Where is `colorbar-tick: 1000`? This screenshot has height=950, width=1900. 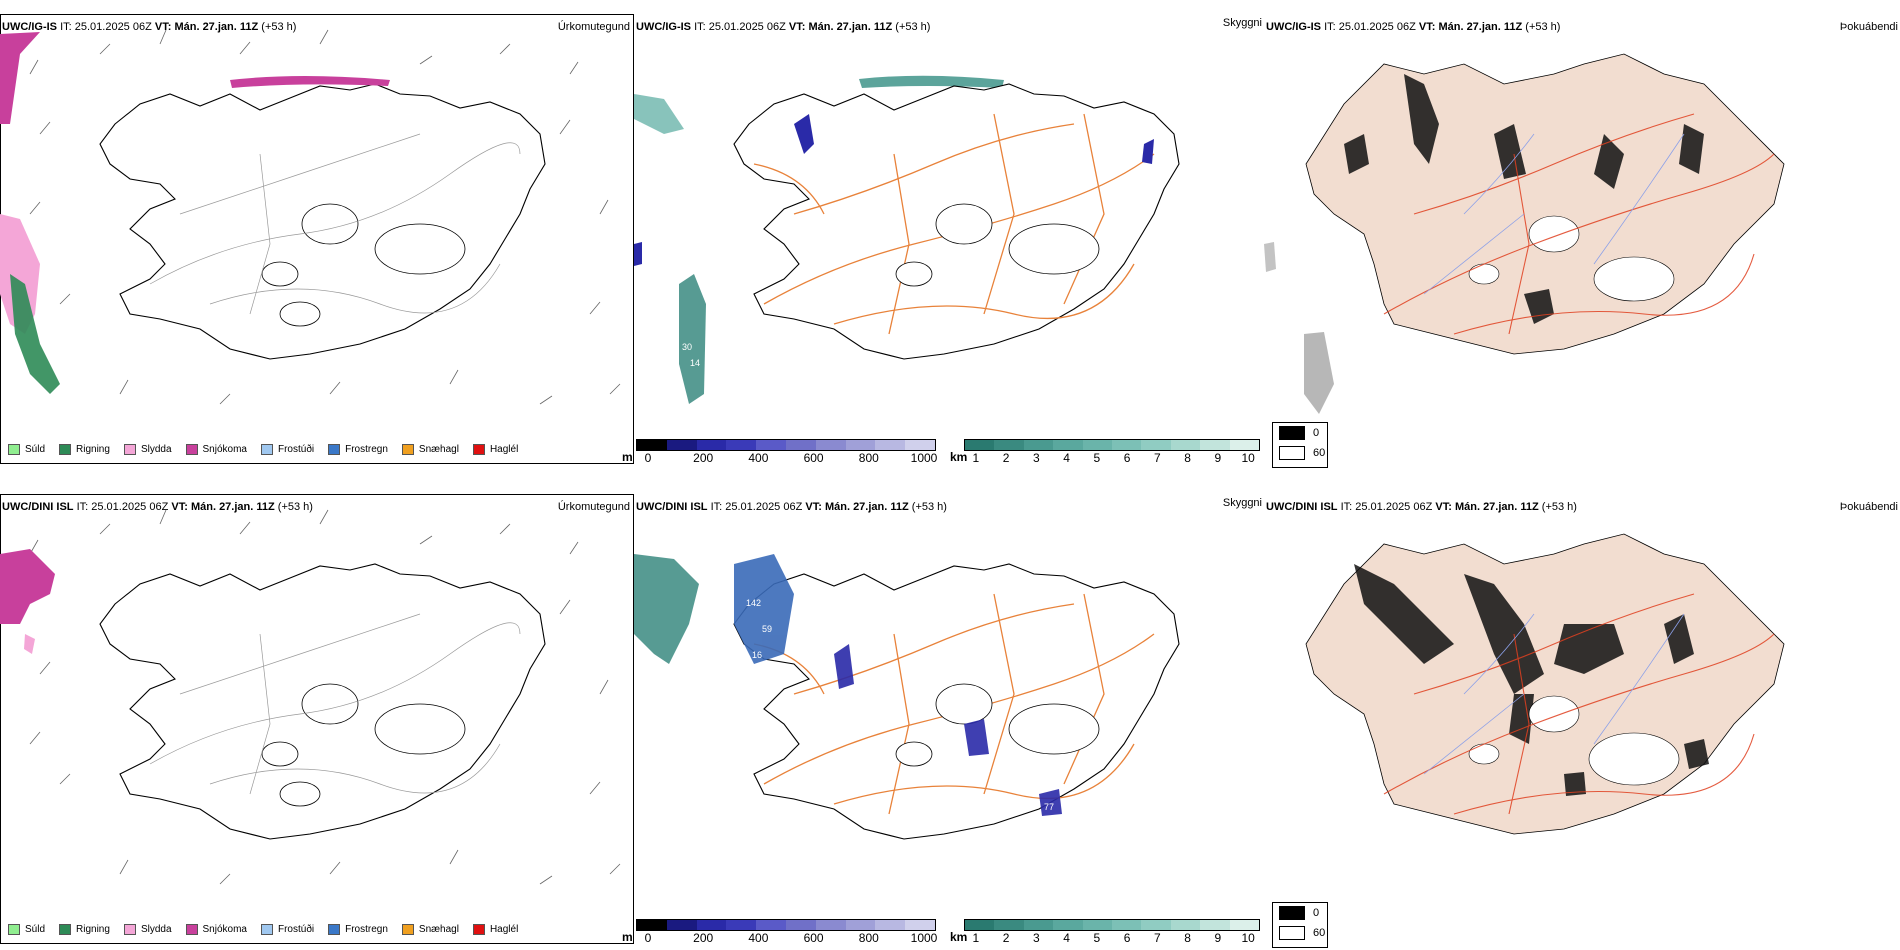
colorbar-tick: 1000 is located at coordinates (924, 458).